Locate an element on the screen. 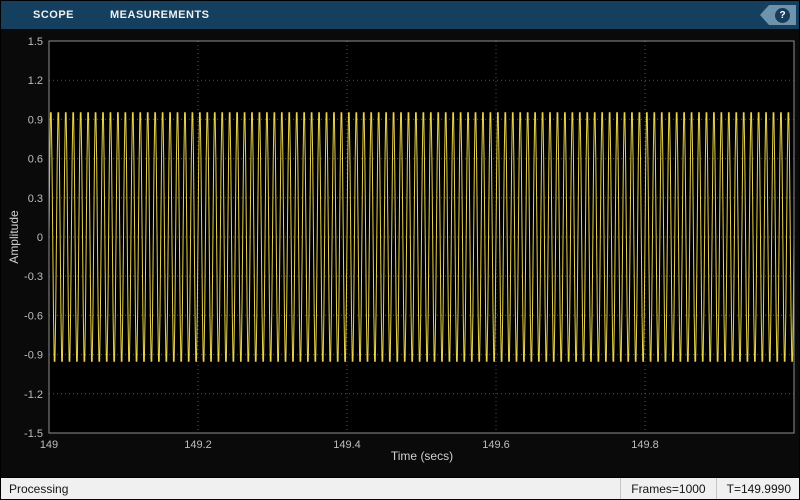 The width and height of the screenshot is (800, 500). x-tick-label: 149 is located at coordinates (49, 445).